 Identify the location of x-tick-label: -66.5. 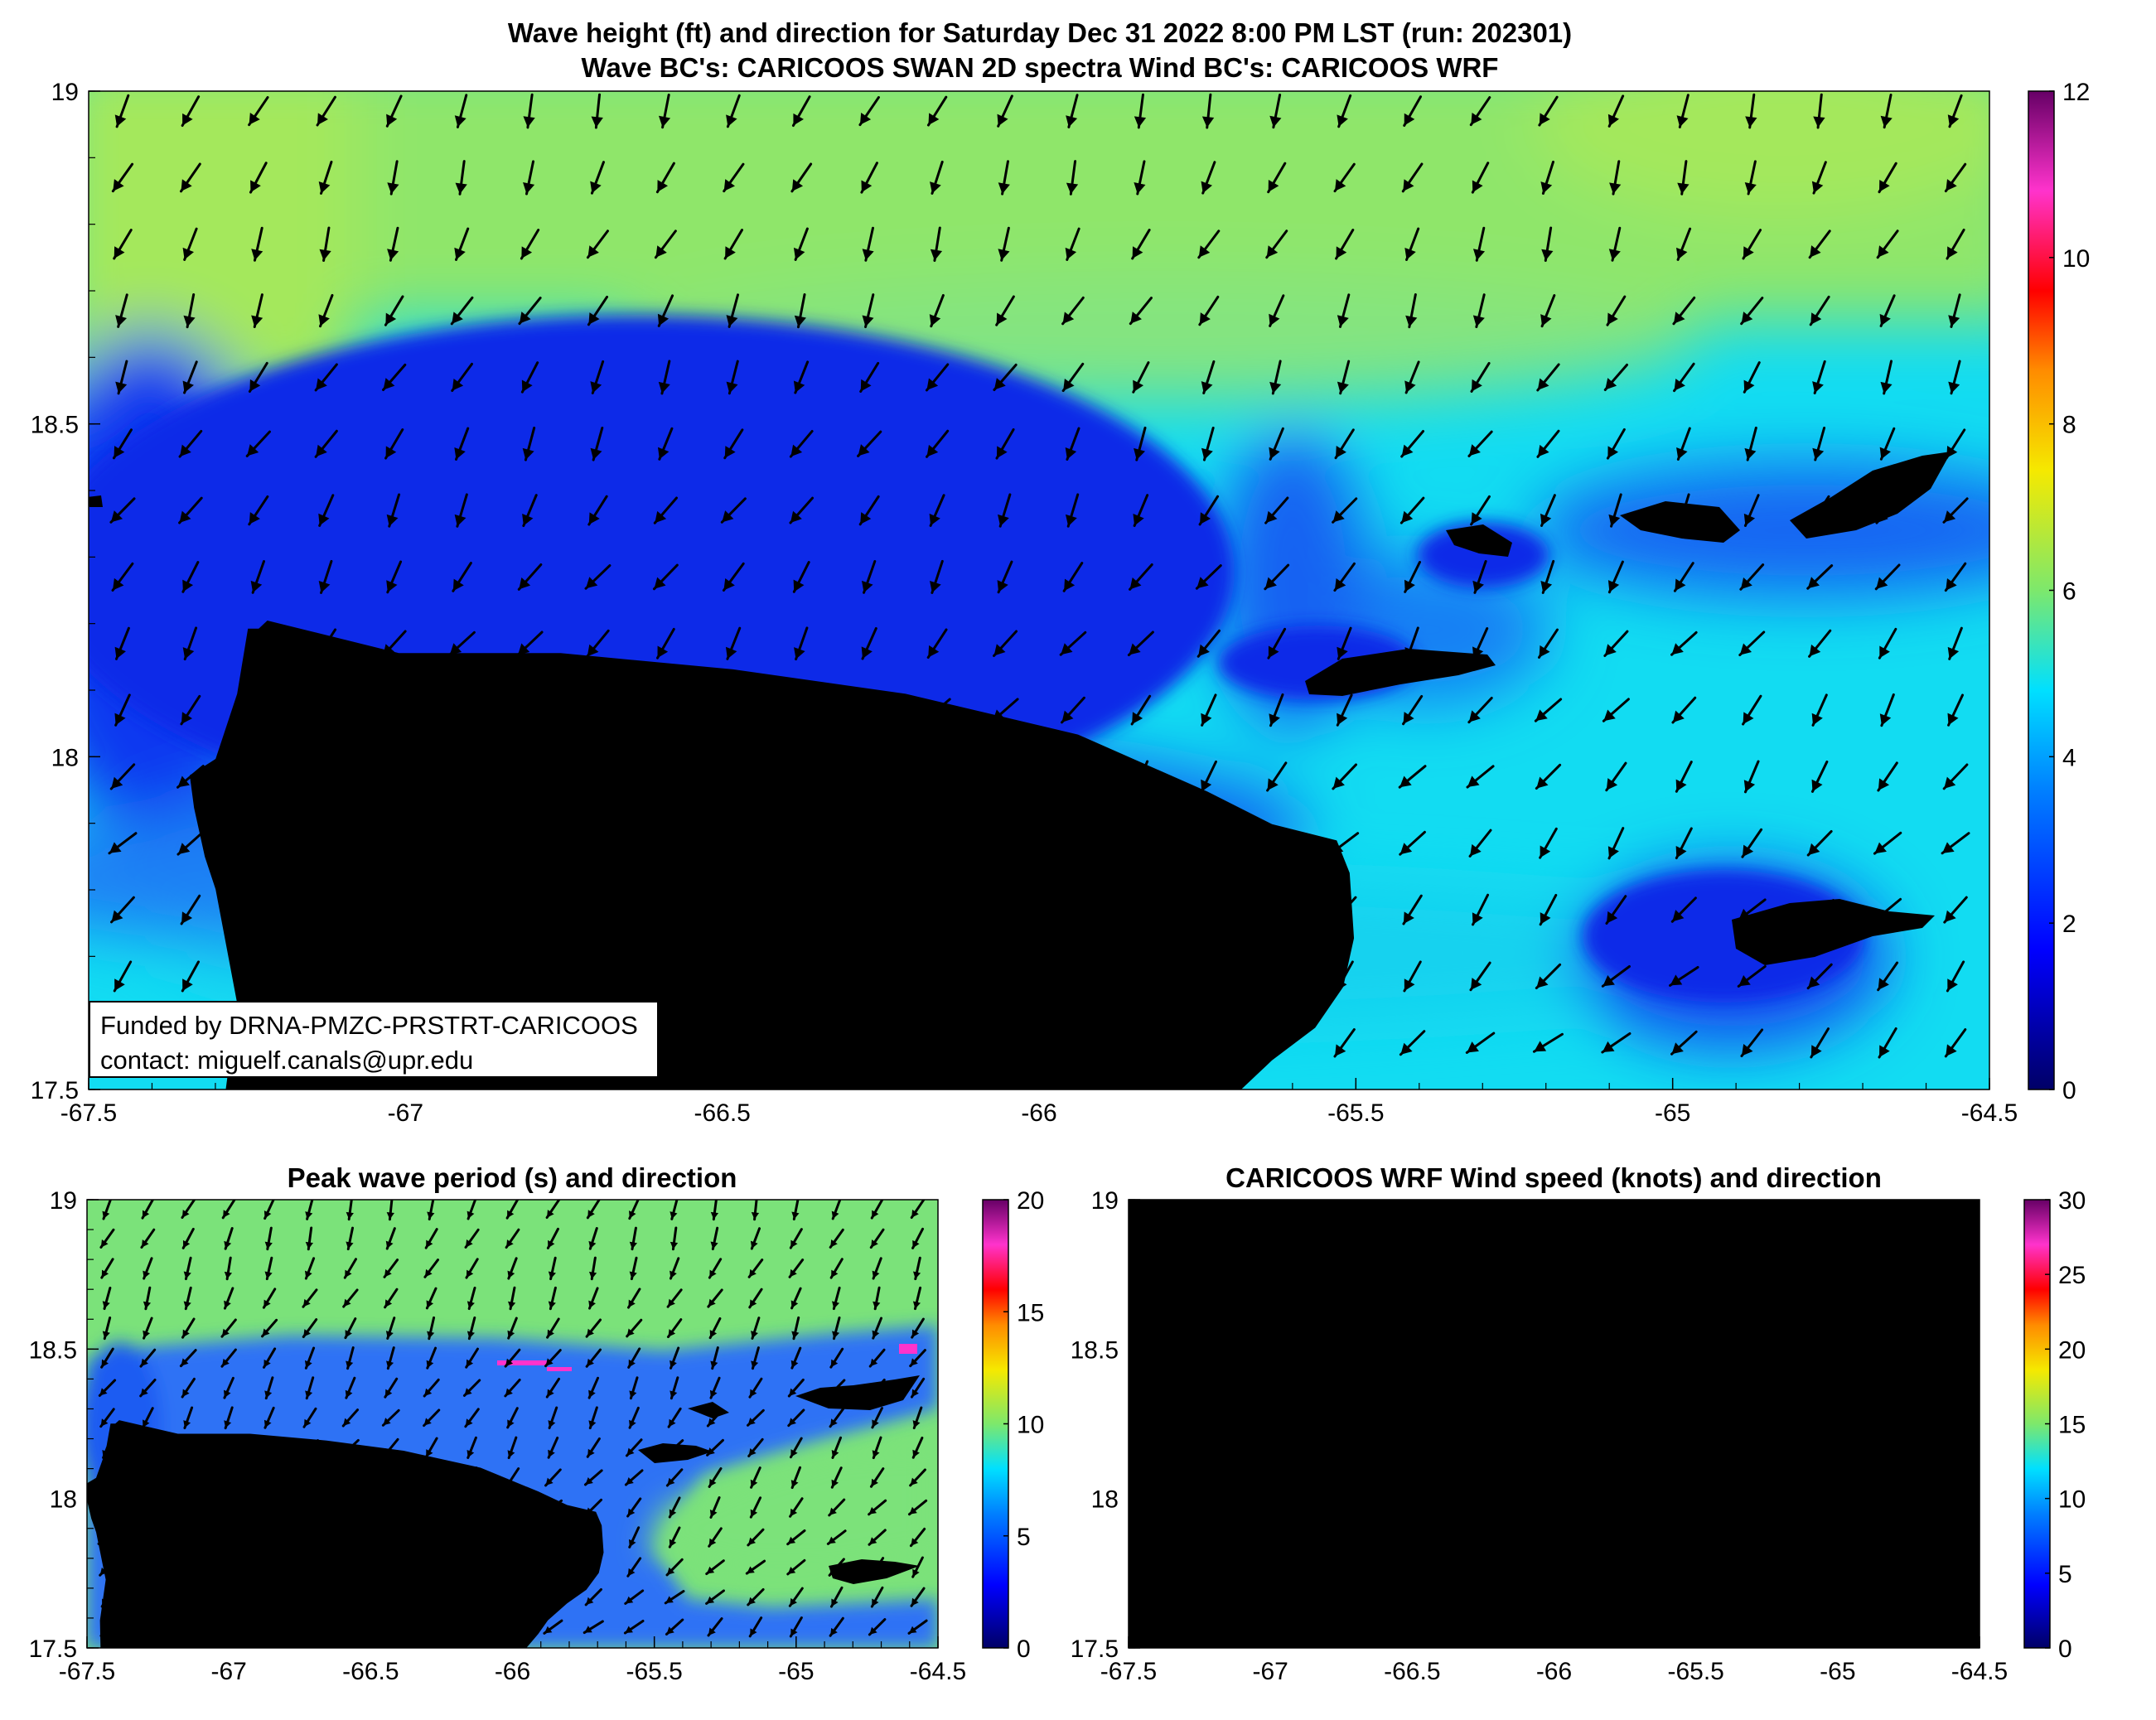
(1412, 1672).